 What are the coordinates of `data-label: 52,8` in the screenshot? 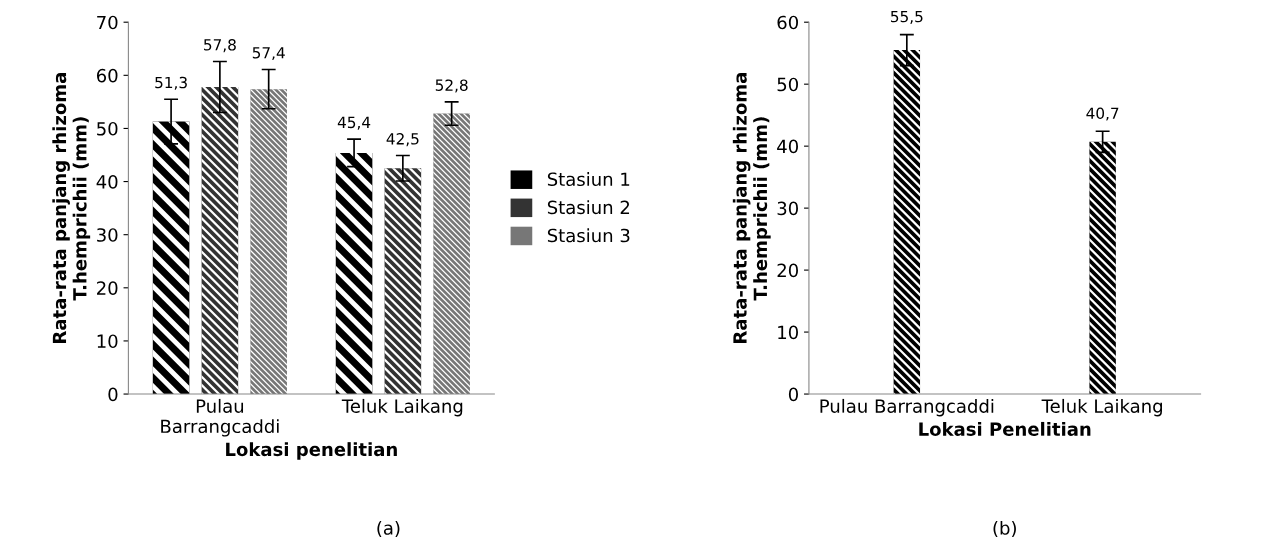 It's located at (451, 86).